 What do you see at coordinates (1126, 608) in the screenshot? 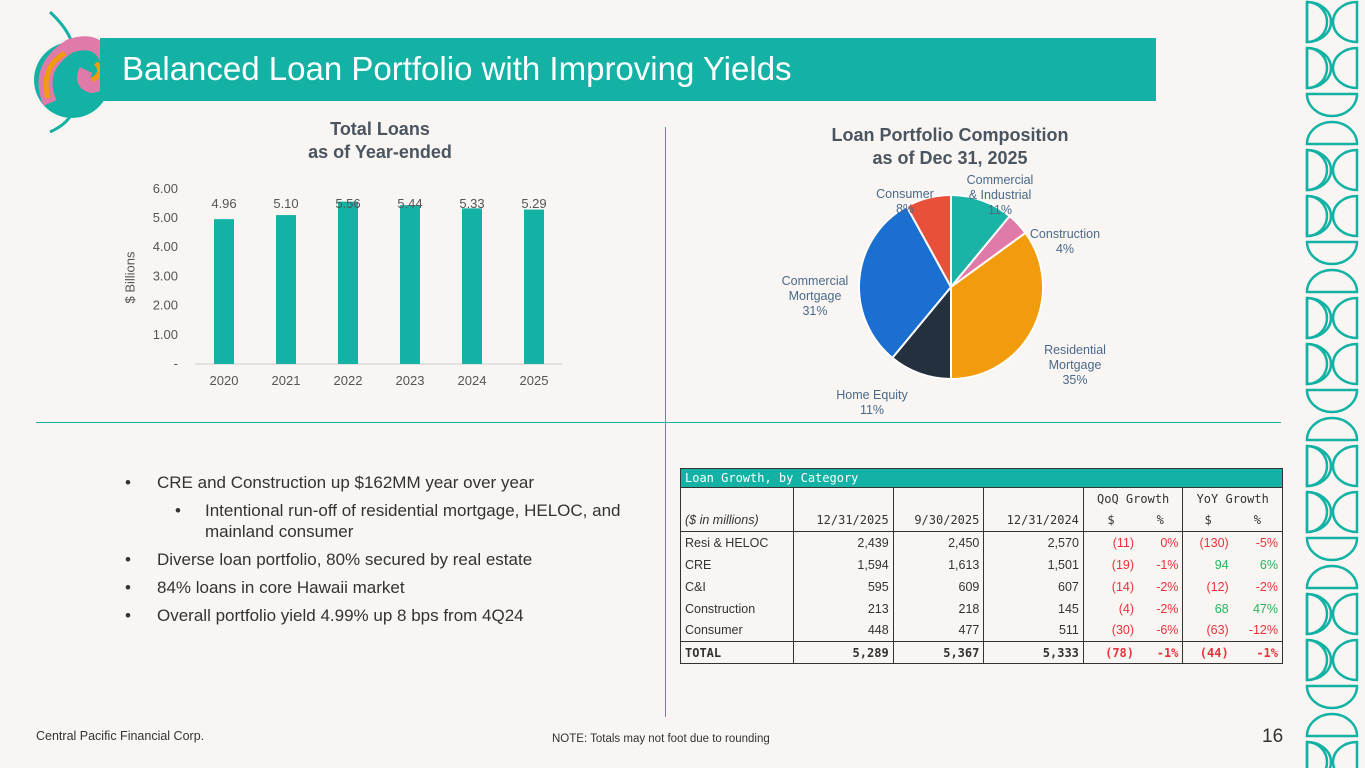
I see `cell: (4)` at bounding box center [1126, 608].